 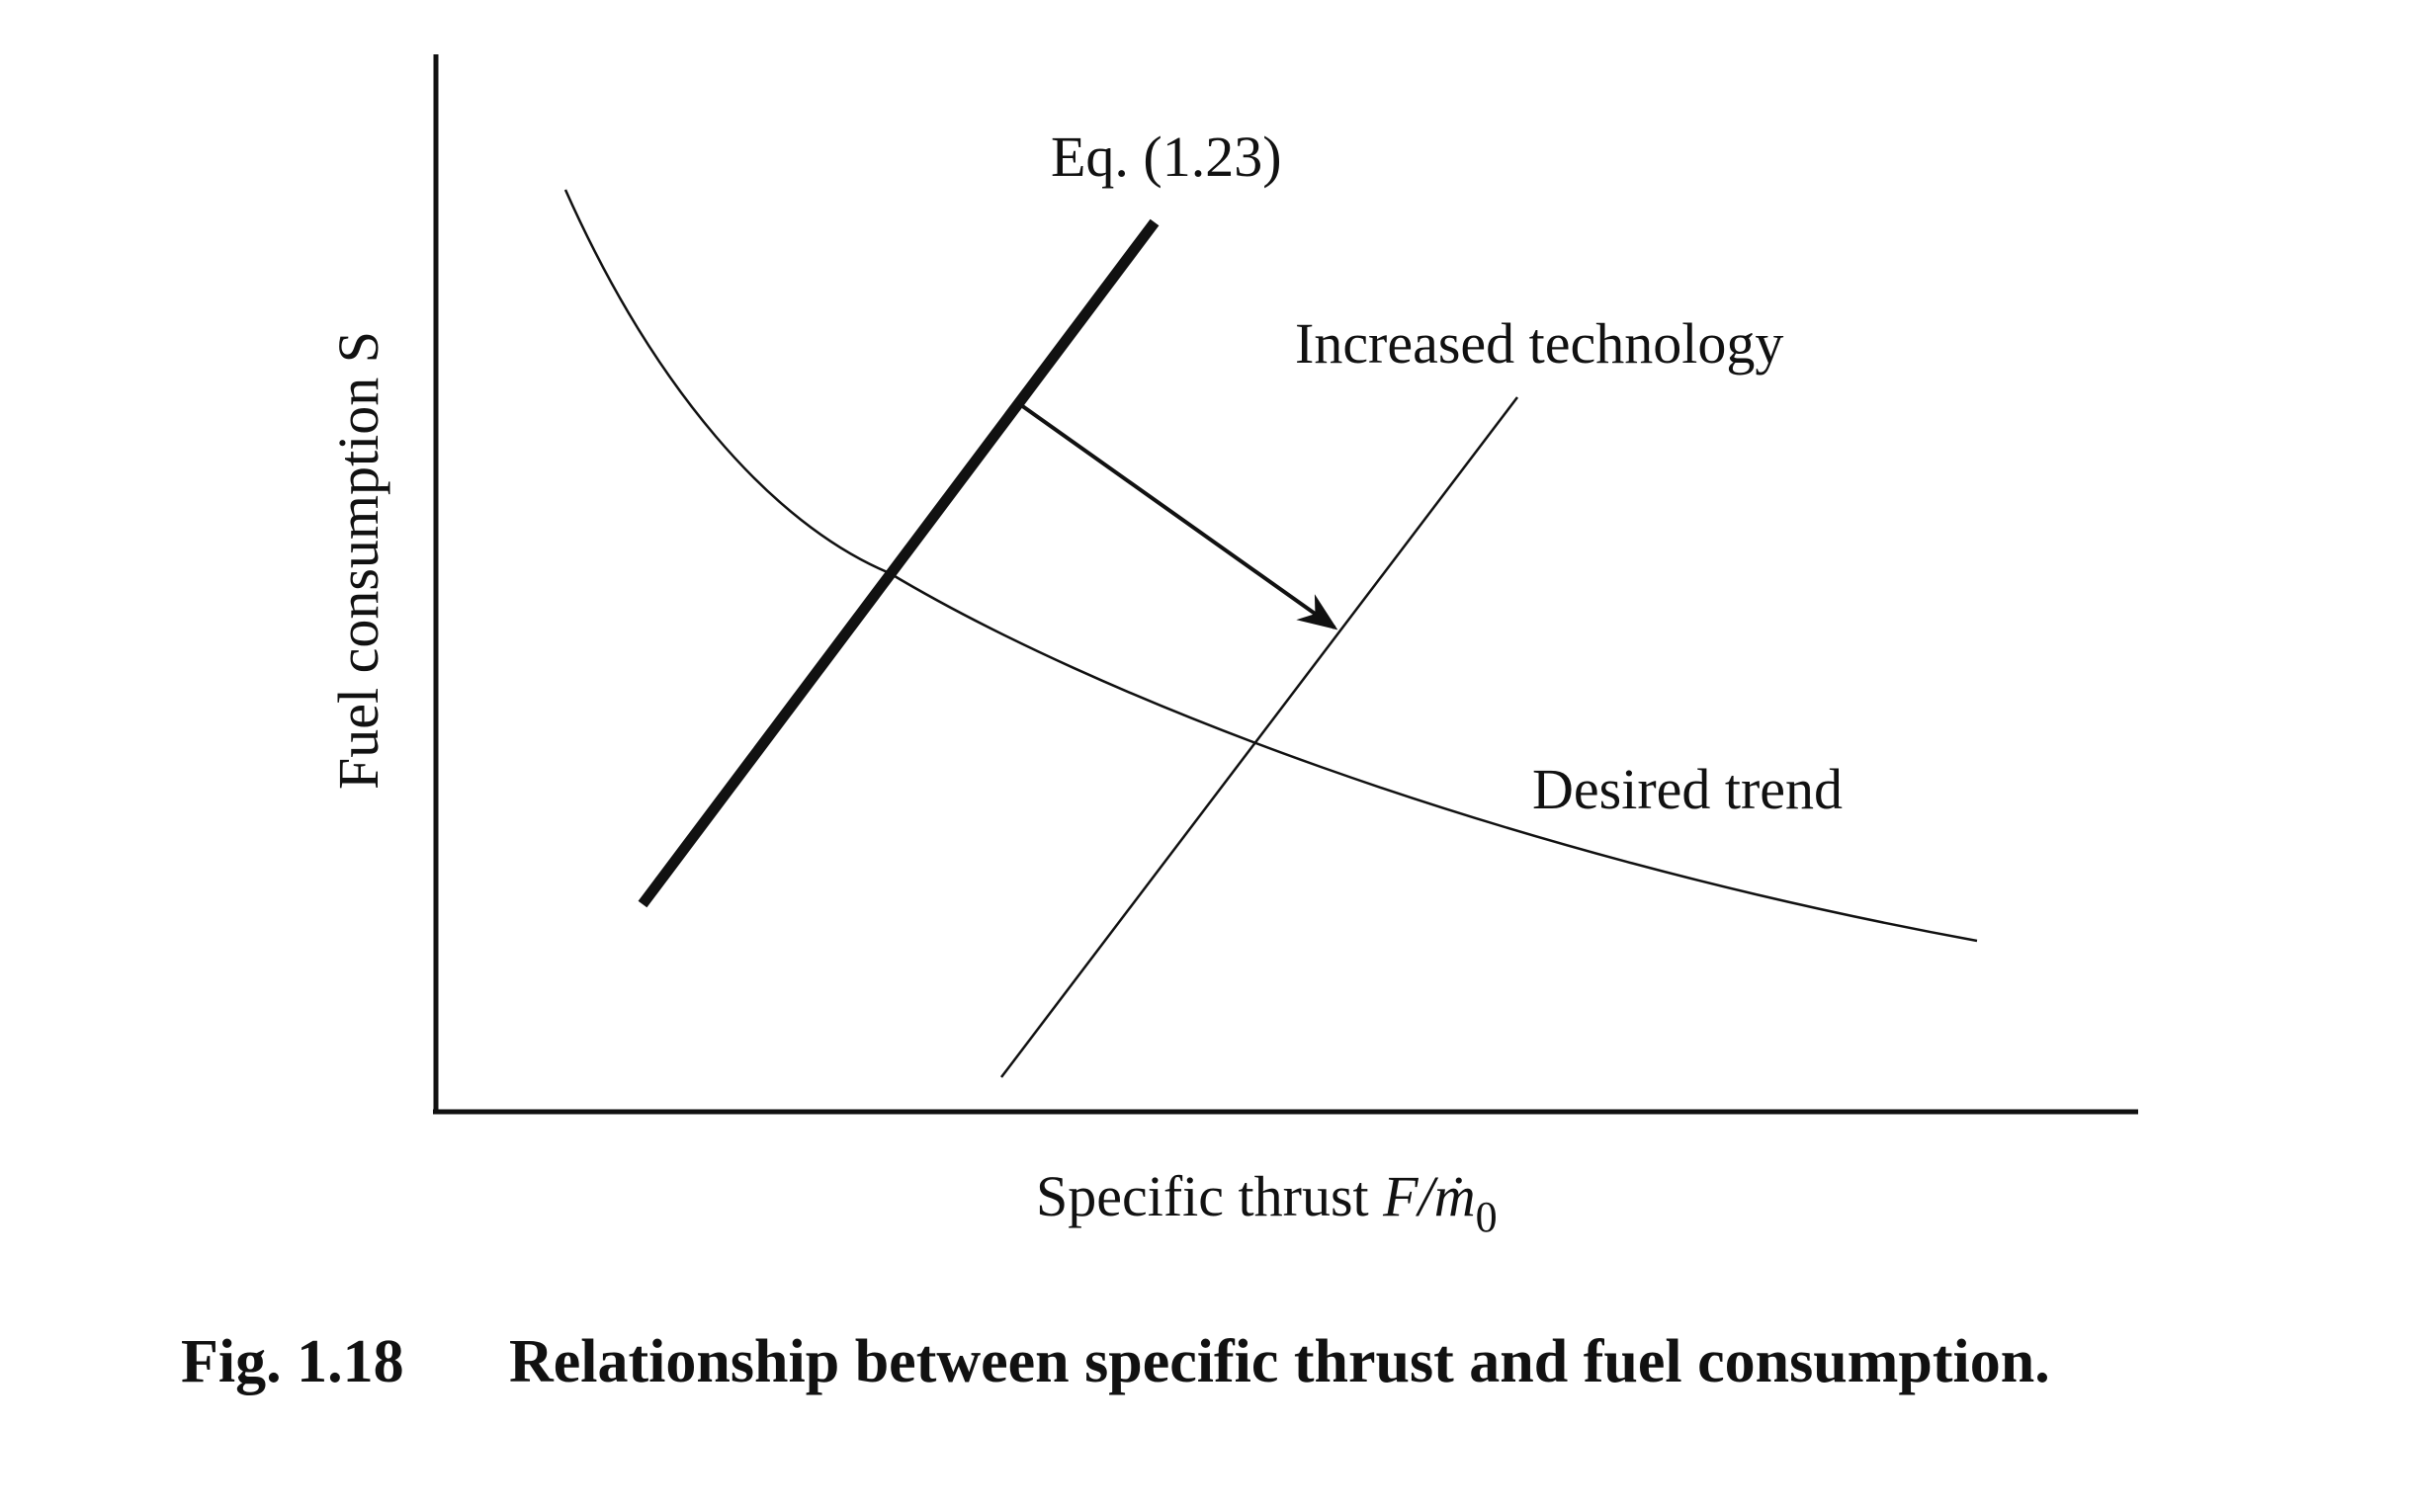 I want to click on x-axis-subscript: 0, so click(x=1487, y=1217).